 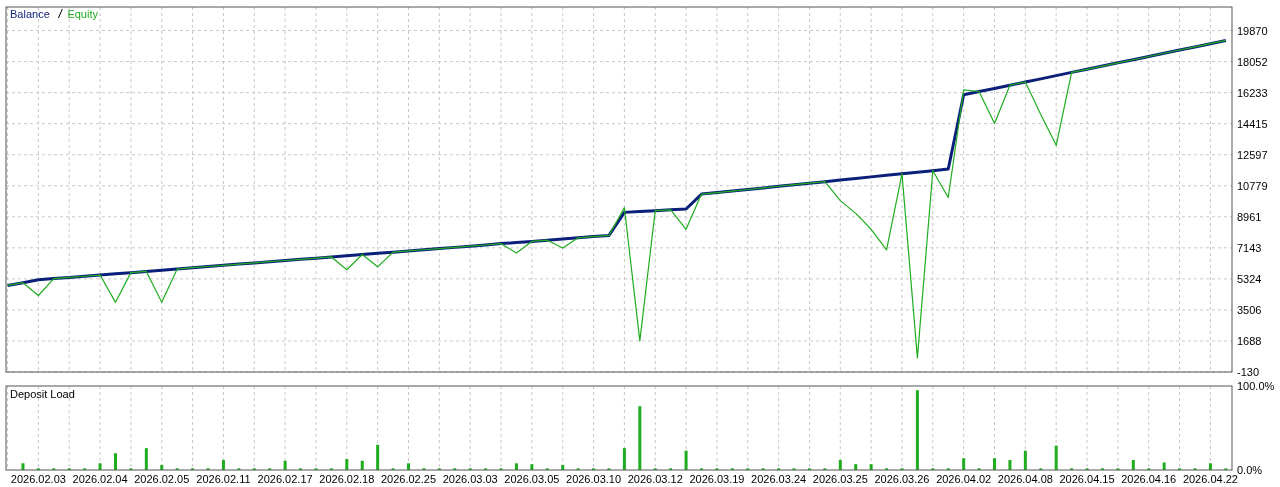 What do you see at coordinates (964, 479) in the screenshot?
I see `x-tick-label: 2026.04.02` at bounding box center [964, 479].